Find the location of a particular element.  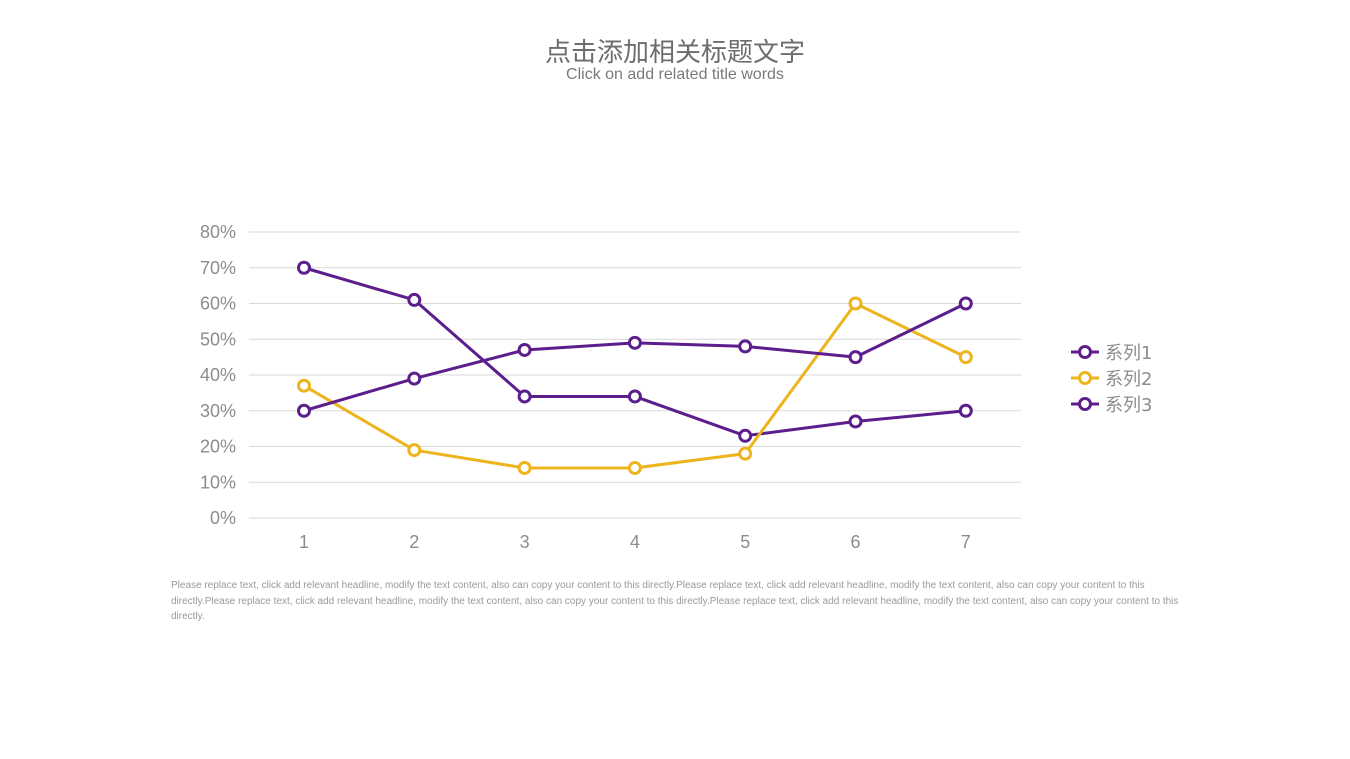

x-tick-label: 5 is located at coordinates (745, 542).